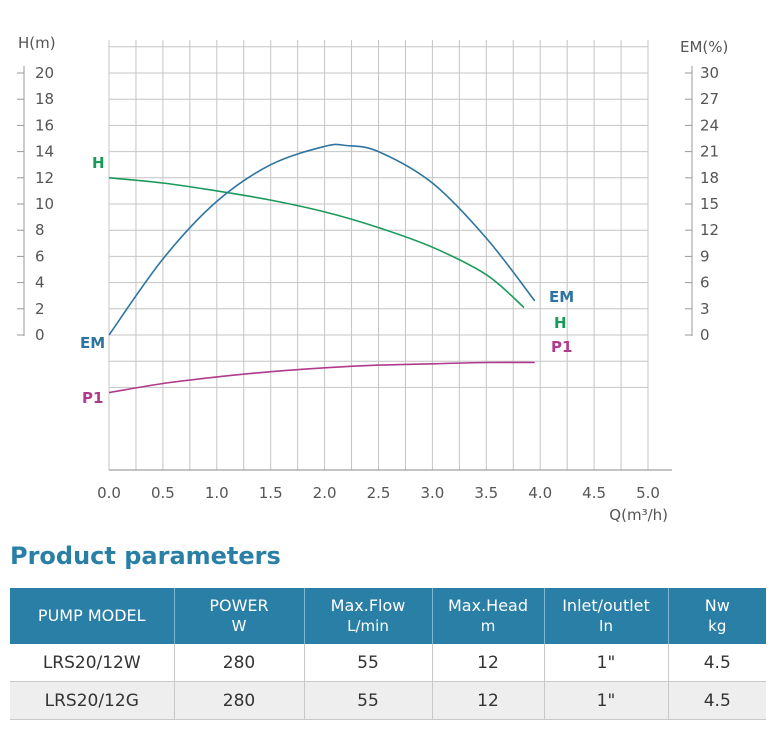 This screenshot has width=780, height=753. Describe the element at coordinates (40, 283) in the screenshot. I see `left-tick-label: 4` at that location.